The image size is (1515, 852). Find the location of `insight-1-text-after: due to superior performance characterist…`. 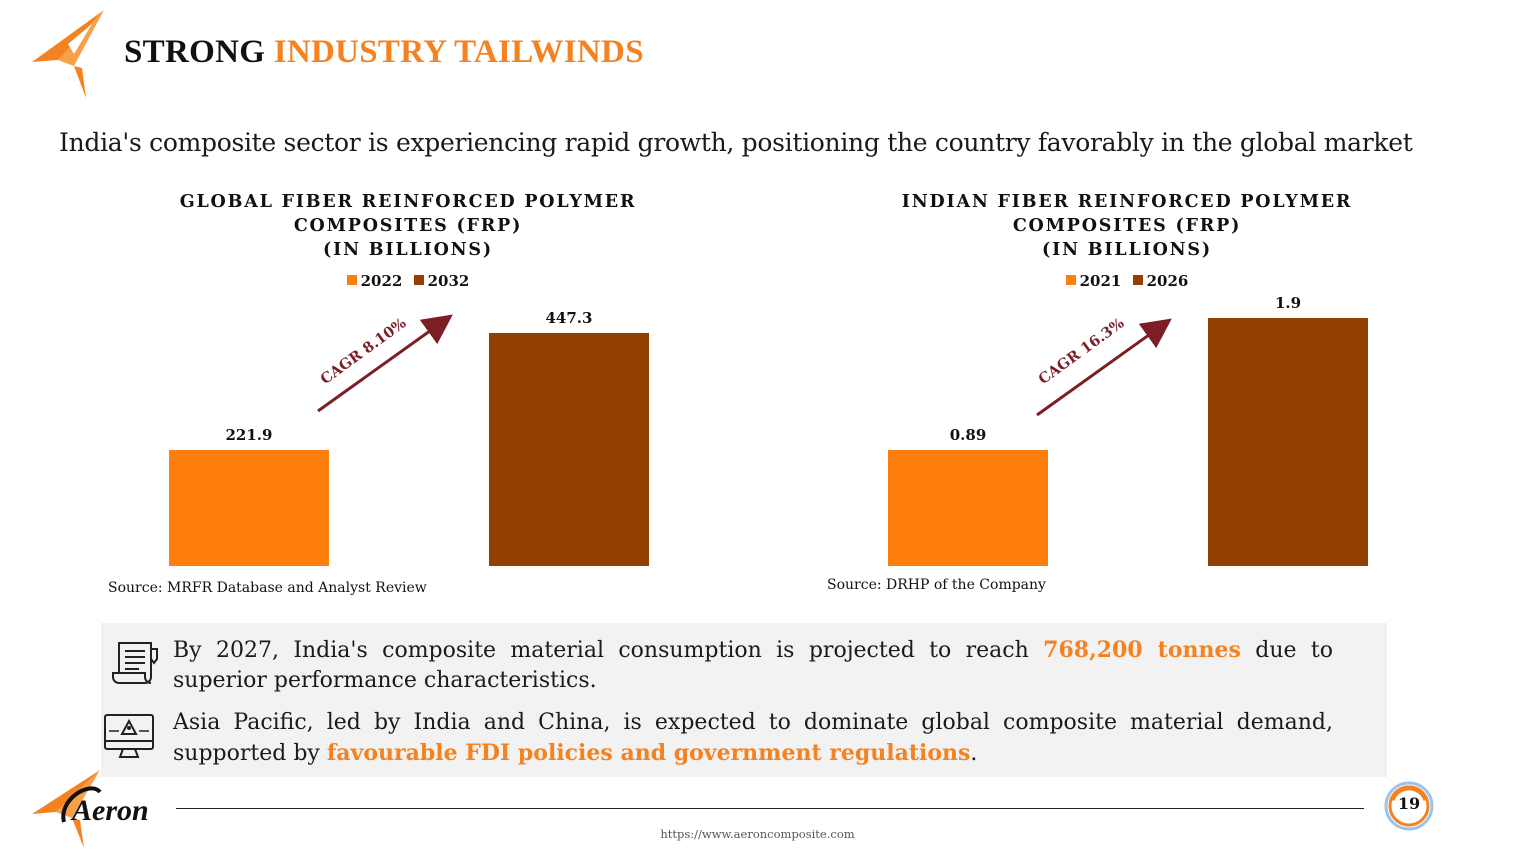

insight-1-text-after: due to superior performance characterist… is located at coordinates (753, 665).